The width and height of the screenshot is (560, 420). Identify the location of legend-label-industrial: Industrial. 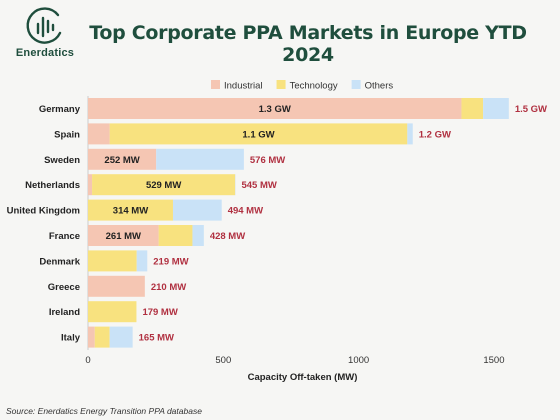
(243, 86).